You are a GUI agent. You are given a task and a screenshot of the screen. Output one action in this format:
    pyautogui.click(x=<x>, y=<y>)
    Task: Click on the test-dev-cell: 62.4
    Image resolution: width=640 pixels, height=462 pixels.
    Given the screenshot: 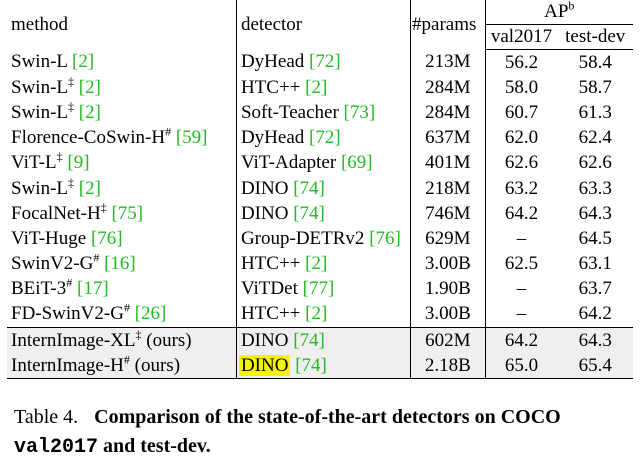 What is the action you would take?
    pyautogui.click(x=595, y=138)
    